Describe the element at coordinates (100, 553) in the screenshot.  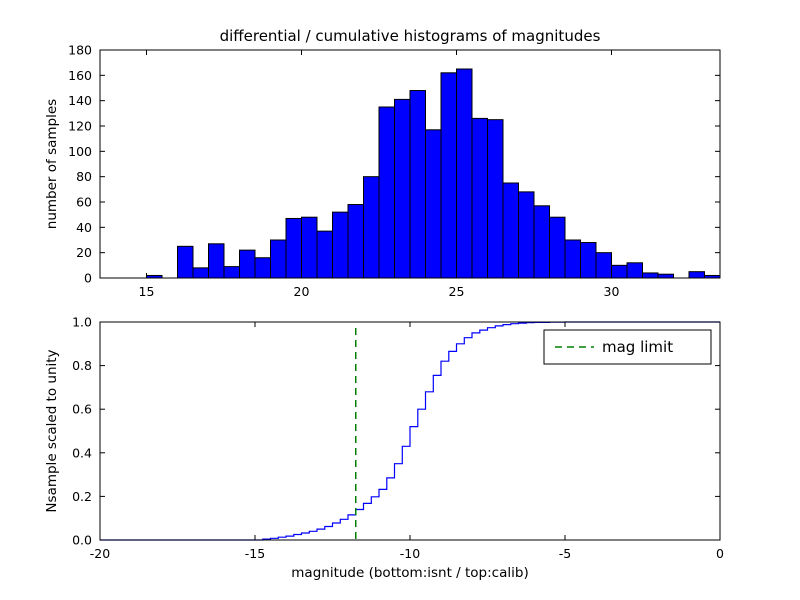
I see `tick-label: -20` at that location.